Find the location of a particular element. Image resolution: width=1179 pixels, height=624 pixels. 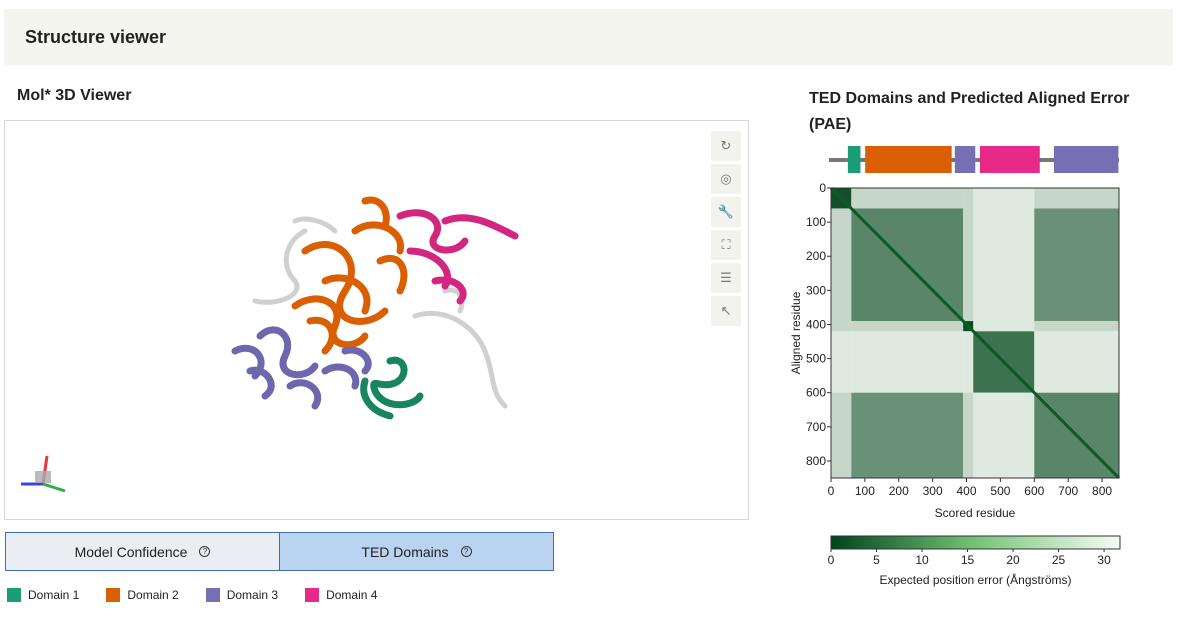

axes-widget is located at coordinates (43, 474).